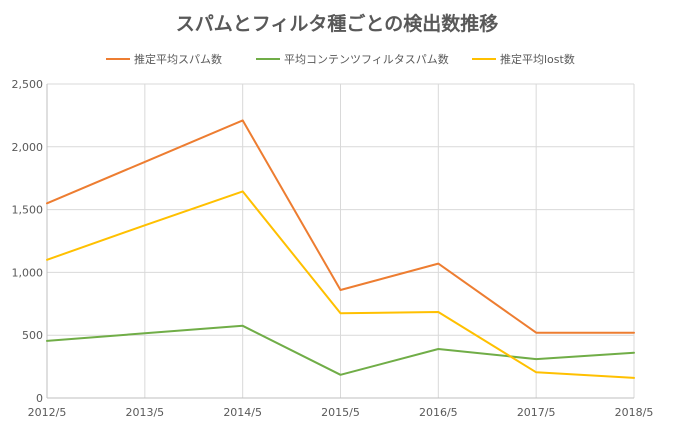  I want to click on series-line-content-filter-spam, so click(340, 350).